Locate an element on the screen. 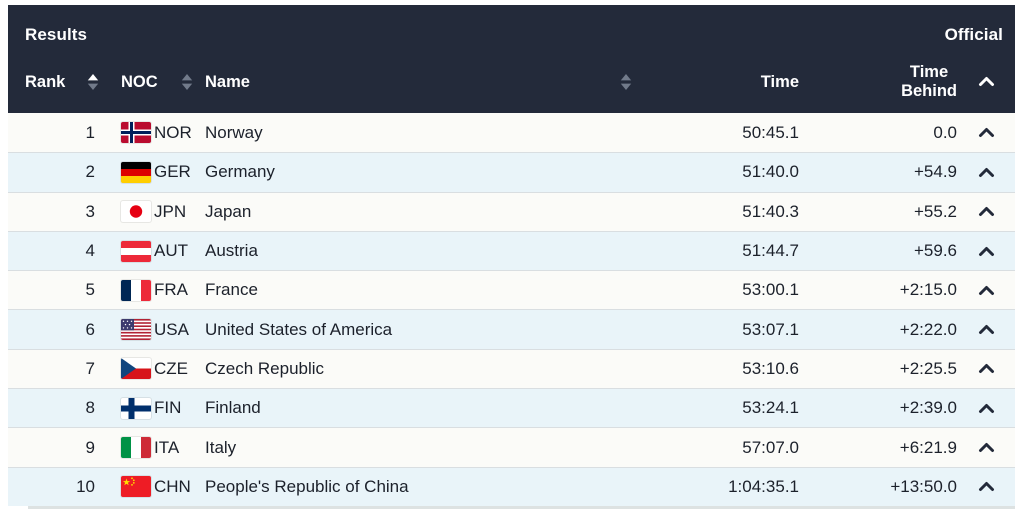 This screenshot has height=519, width=1023. table-row: 2 GER Germany 51:40.0 +54.9 is located at coordinates (511, 172).